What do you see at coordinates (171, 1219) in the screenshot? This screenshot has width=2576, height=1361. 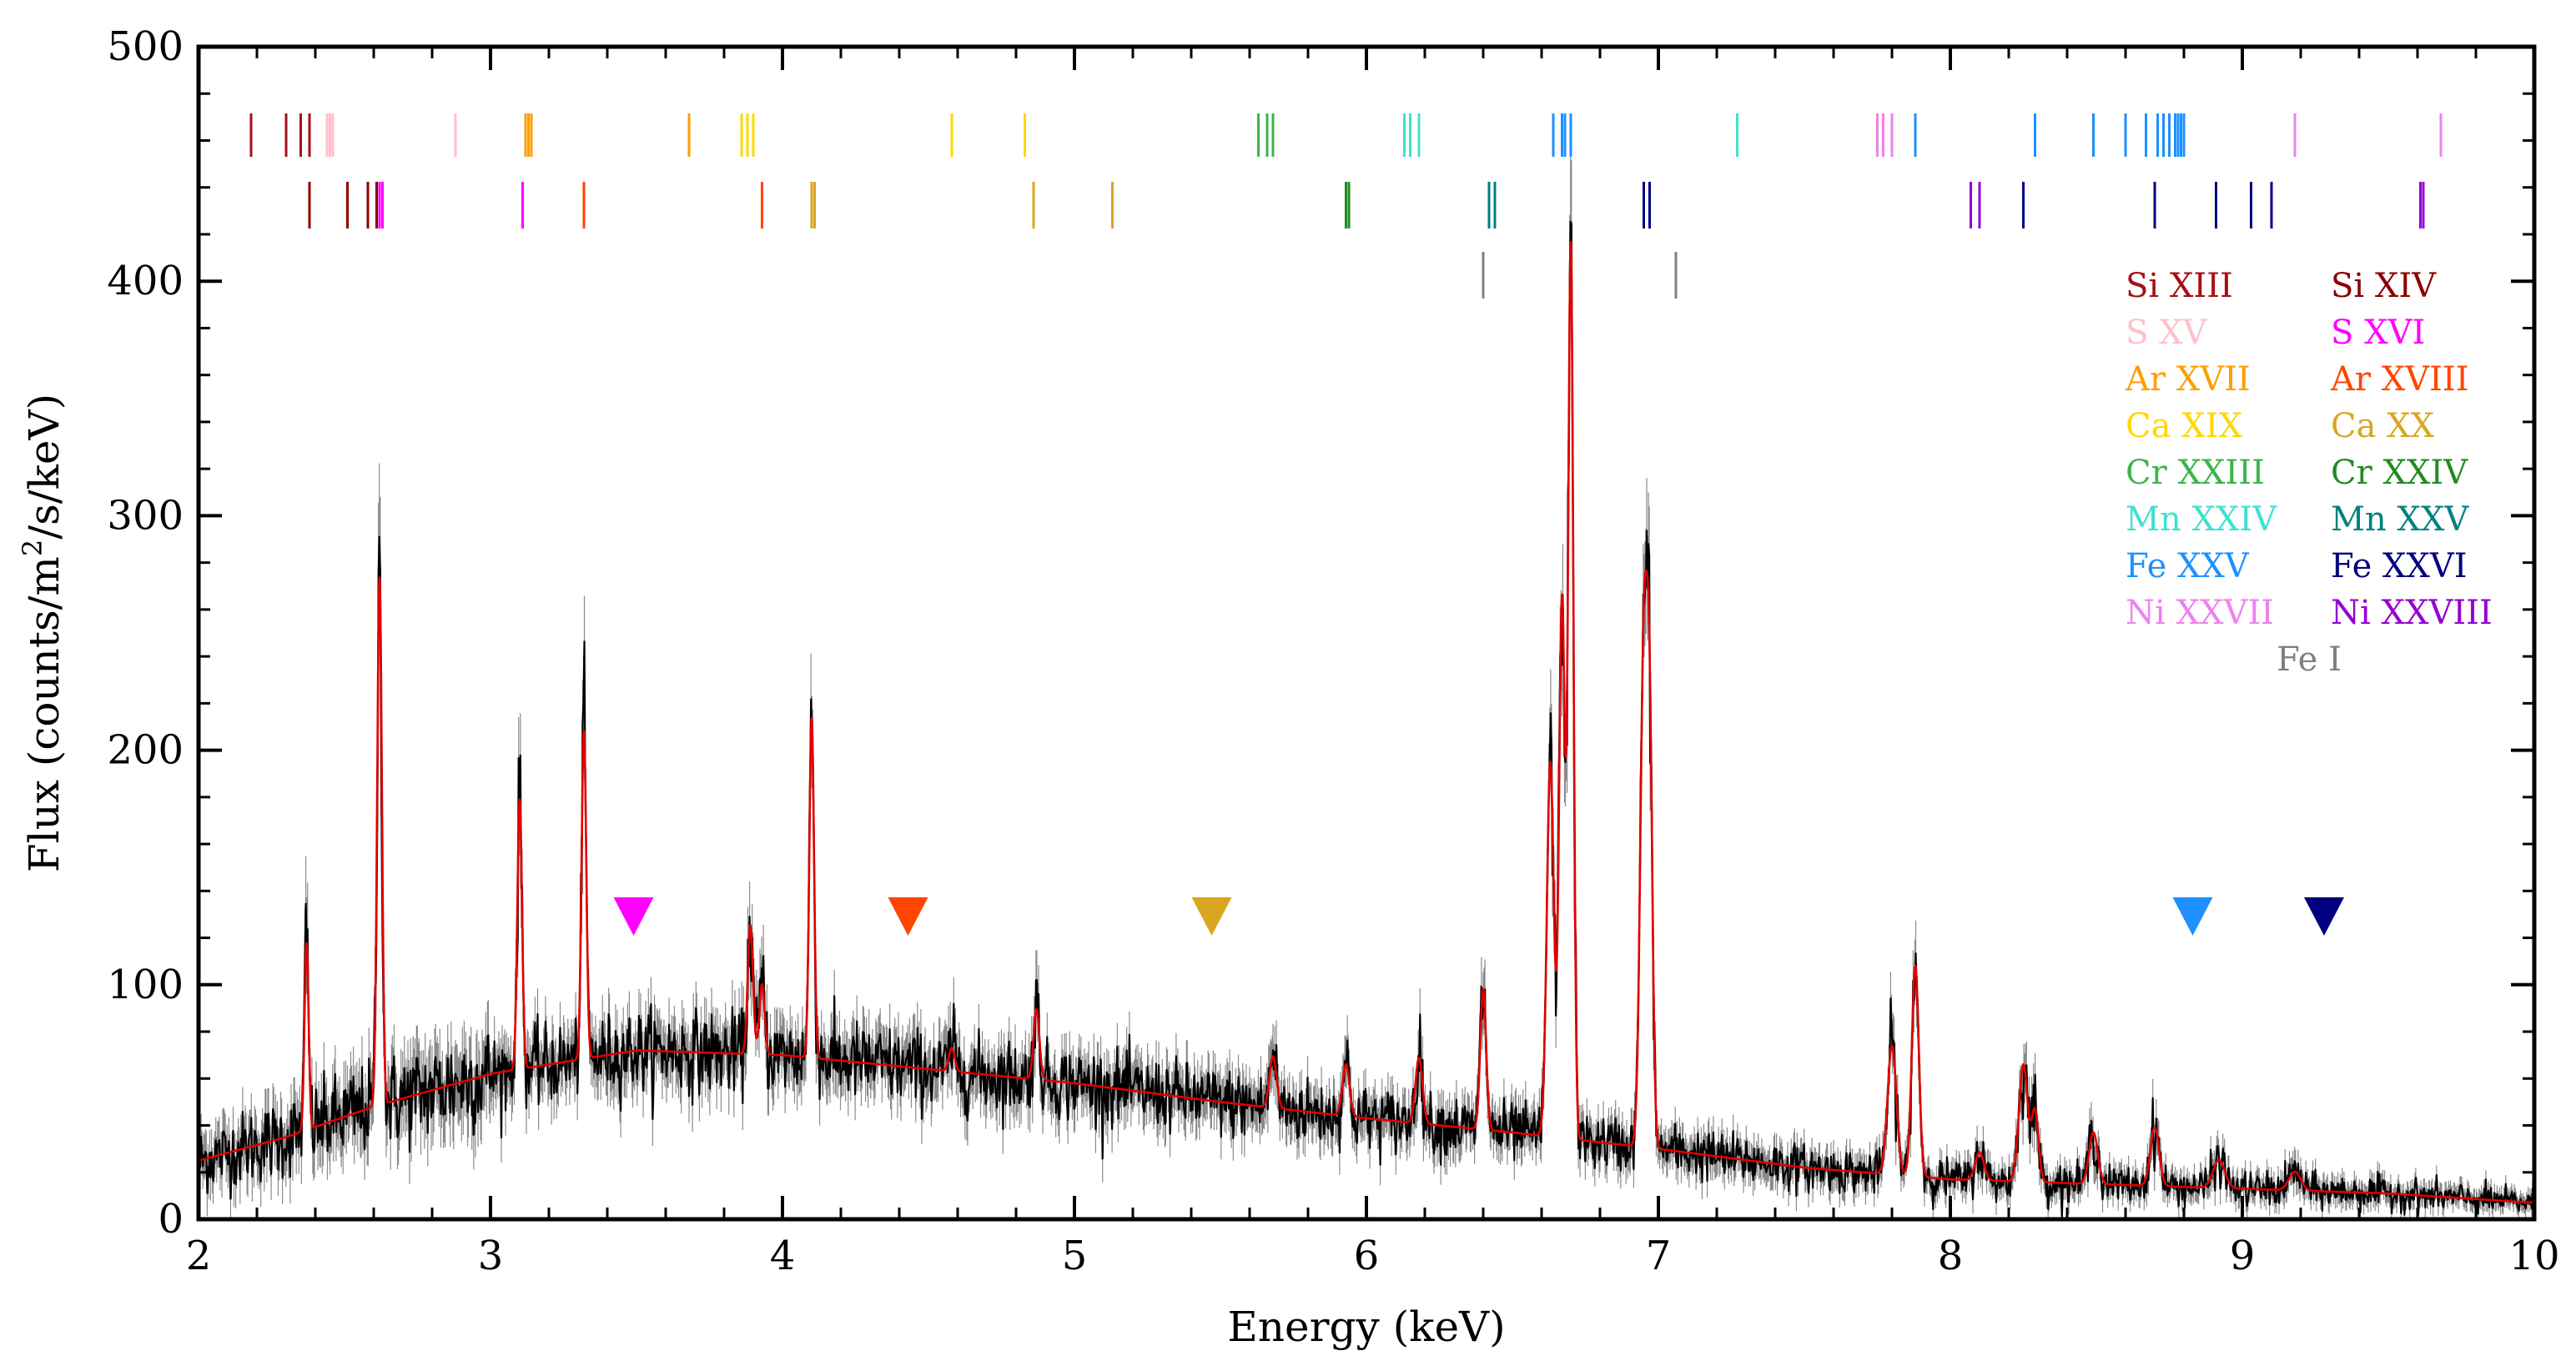 I see `y-tick-label: 0` at bounding box center [171, 1219].